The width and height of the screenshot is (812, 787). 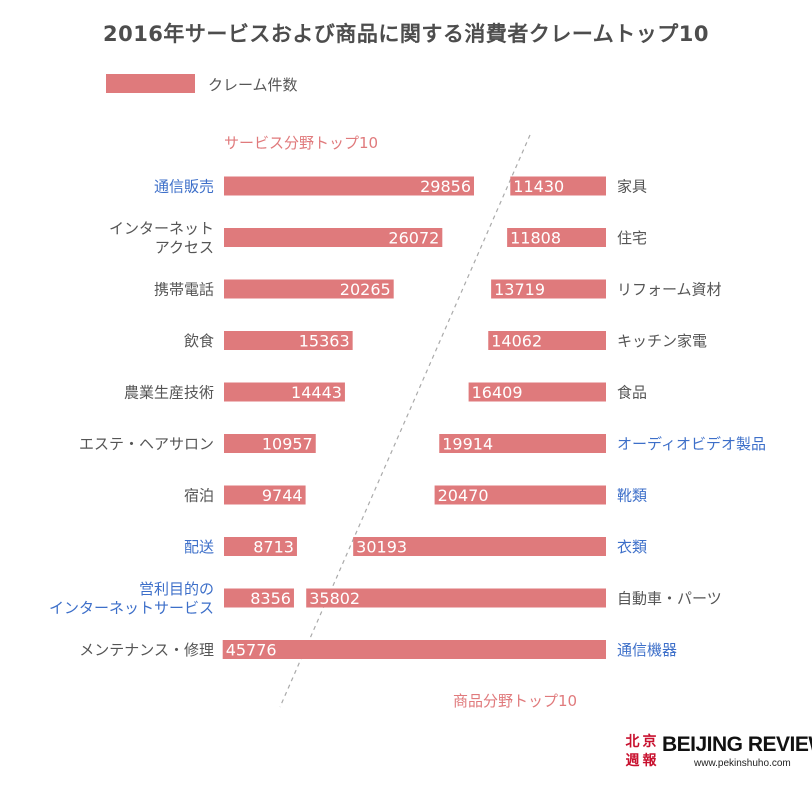 I want to click on services-value-label: 20265, so click(x=365, y=289).